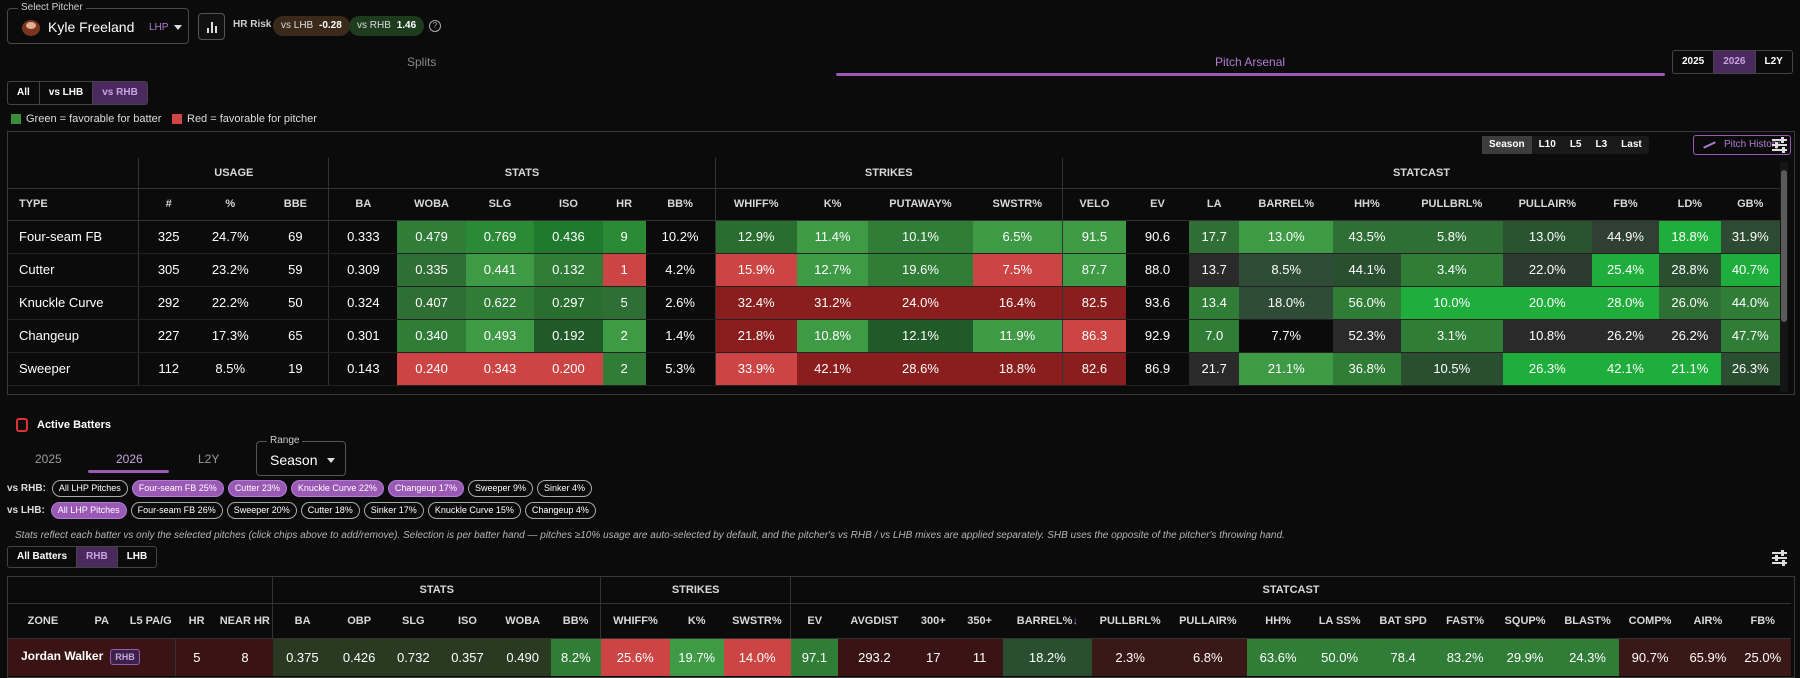 The width and height of the screenshot is (1800, 678). I want to click on pitch-history-button: Pitch History, so click(1742, 145).